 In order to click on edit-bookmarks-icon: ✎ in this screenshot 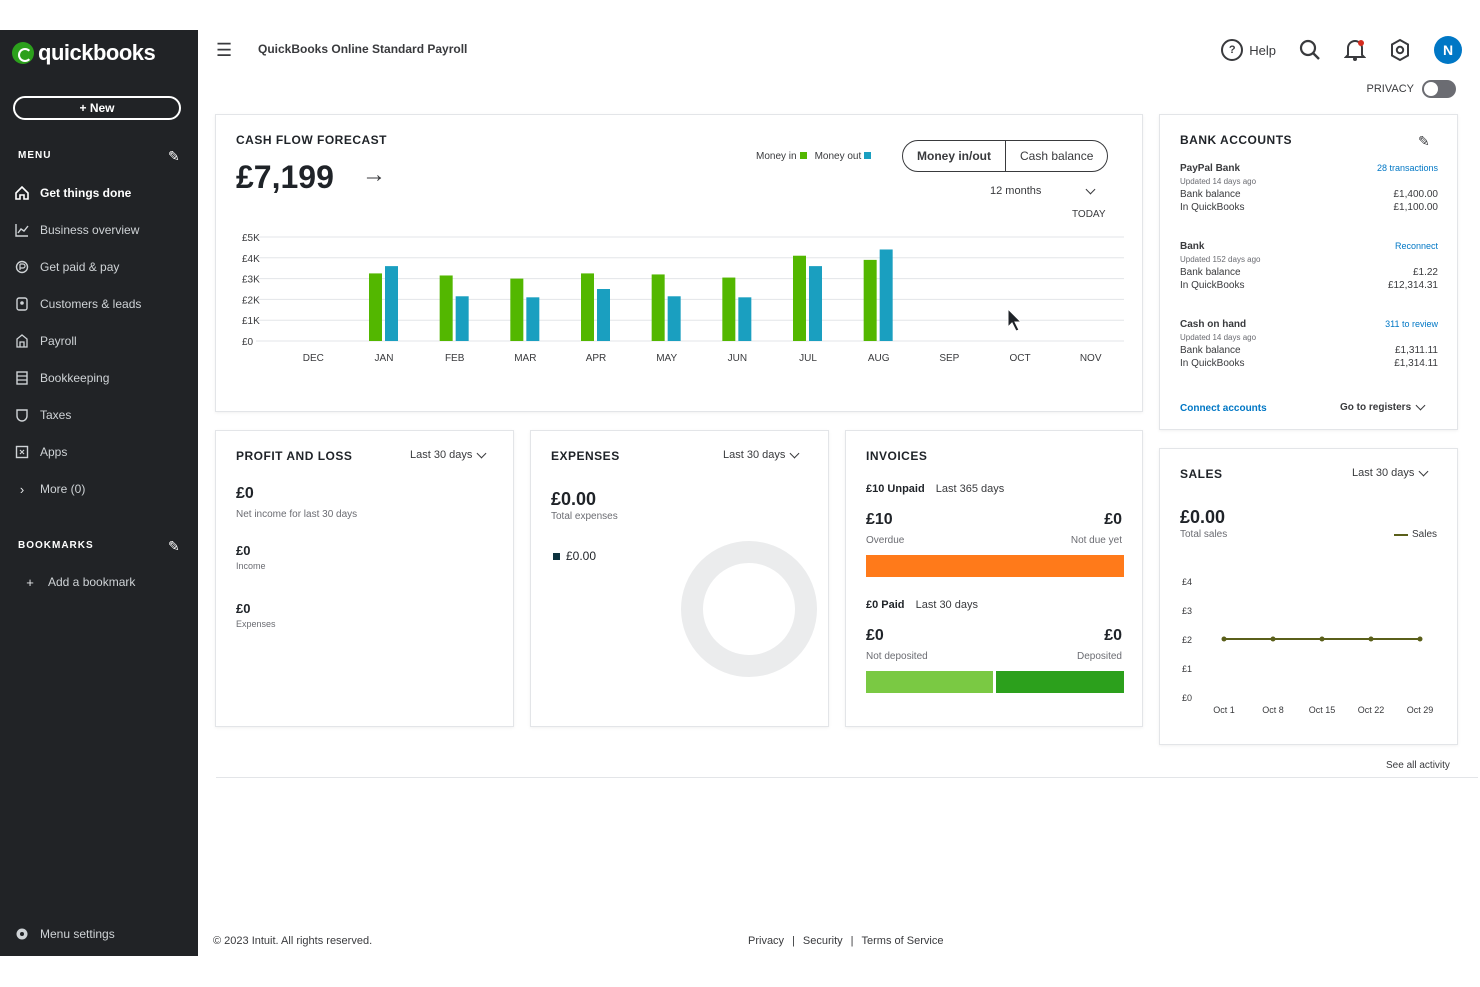, I will do `click(174, 546)`.